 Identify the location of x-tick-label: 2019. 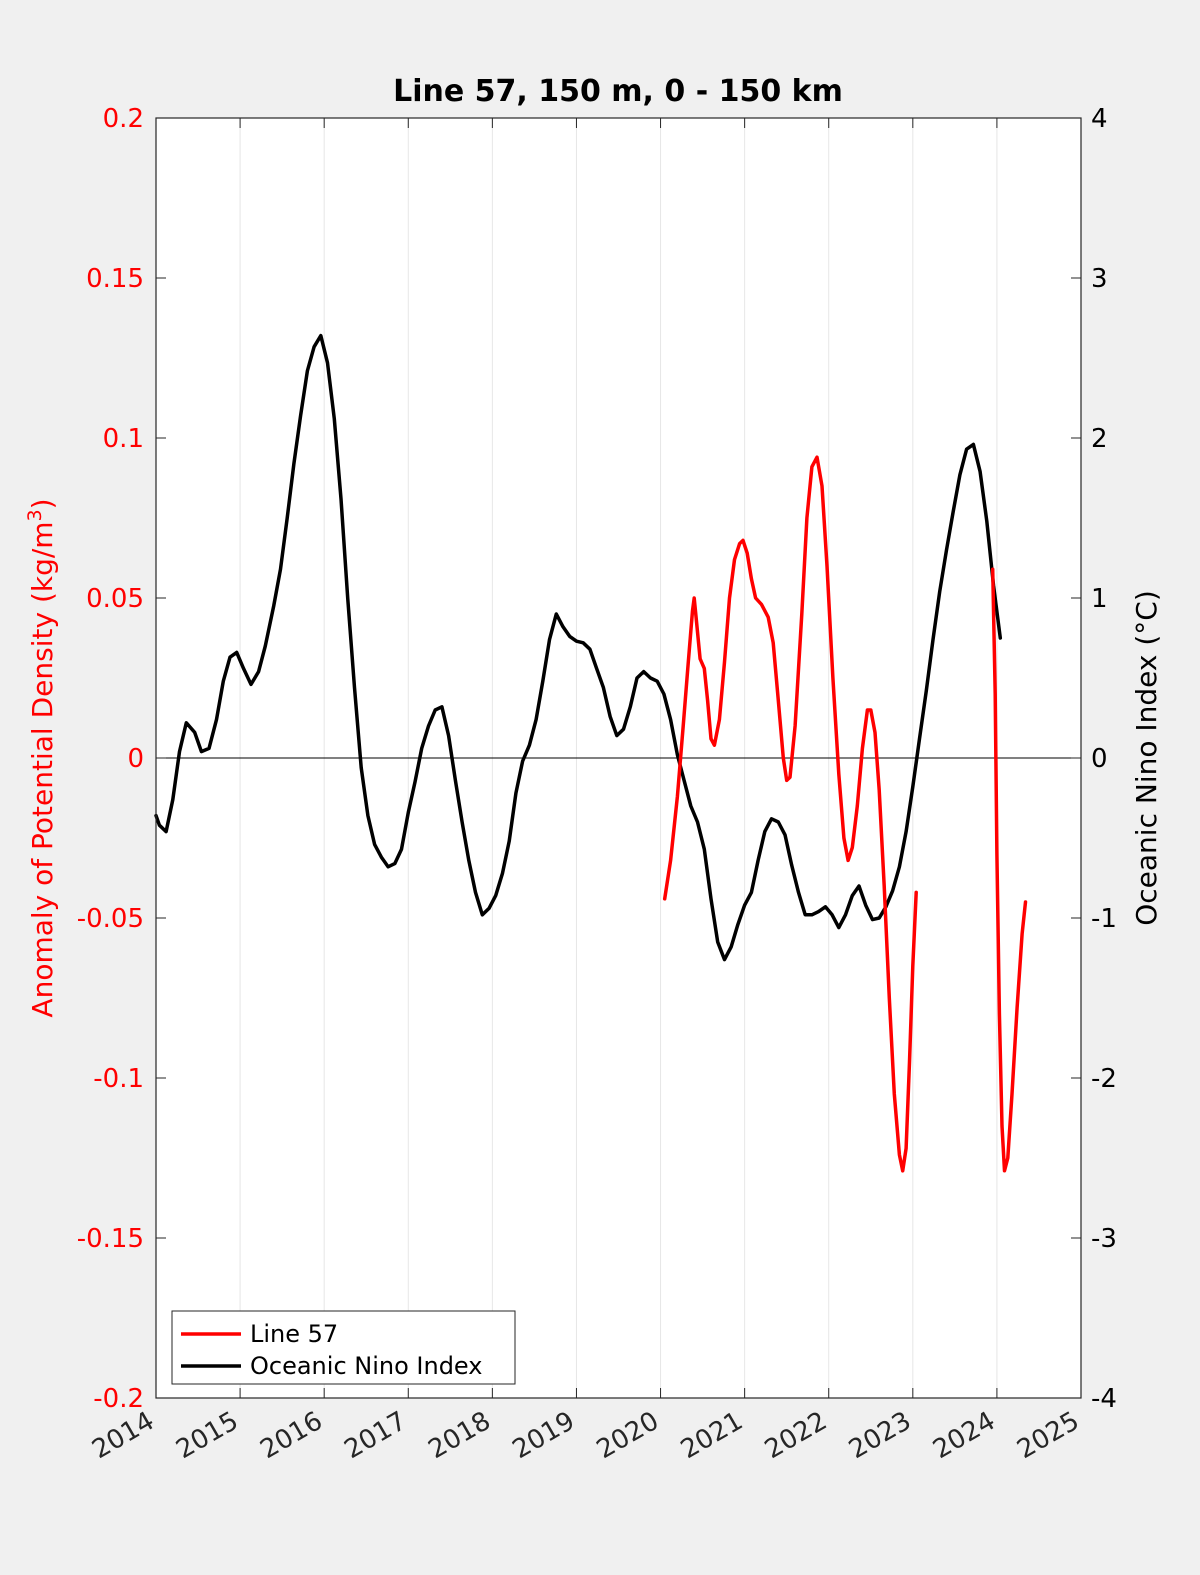
(544, 1435).